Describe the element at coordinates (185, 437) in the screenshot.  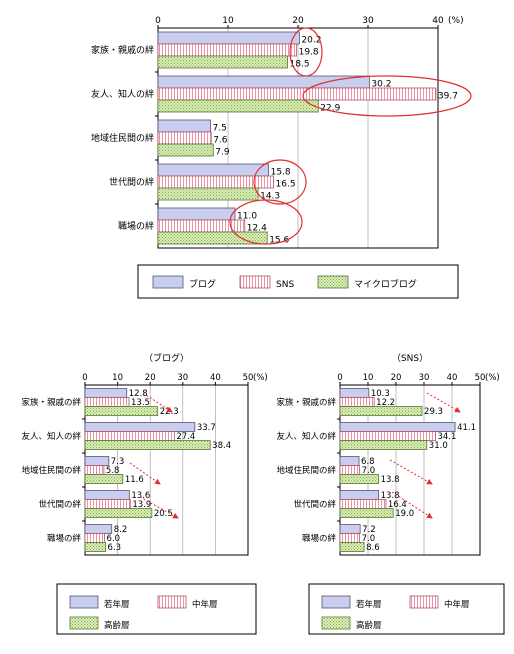
I see `value-label: 27.4` at that location.